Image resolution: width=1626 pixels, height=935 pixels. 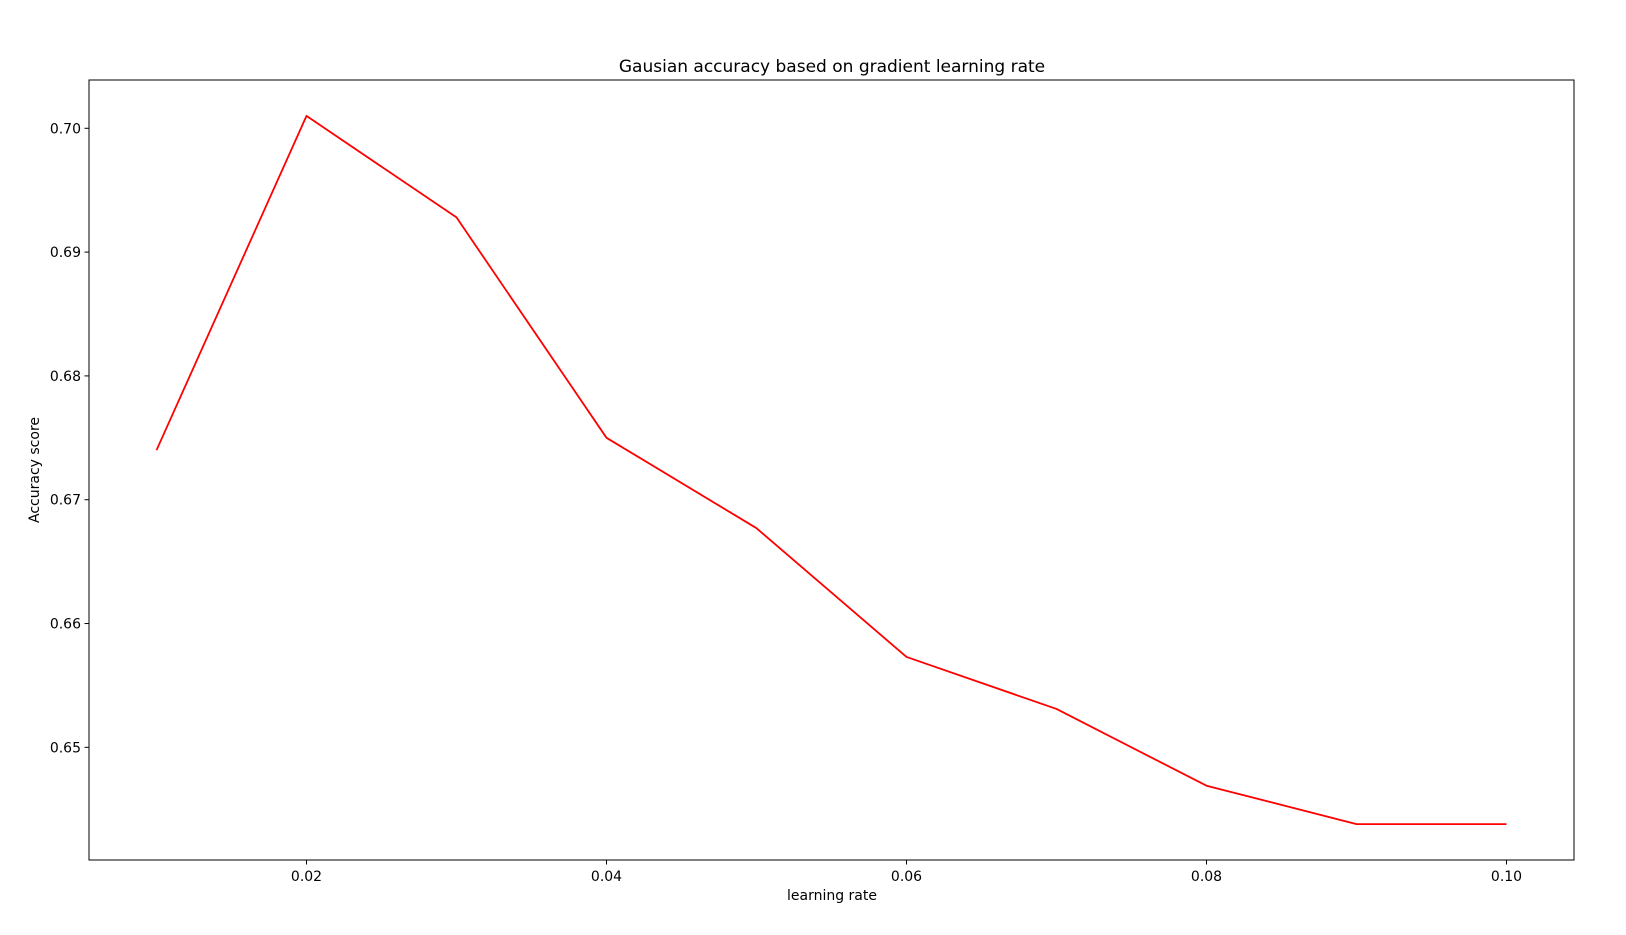 What do you see at coordinates (1506, 877) in the screenshot?
I see `x-tick-label: 0.10` at bounding box center [1506, 877].